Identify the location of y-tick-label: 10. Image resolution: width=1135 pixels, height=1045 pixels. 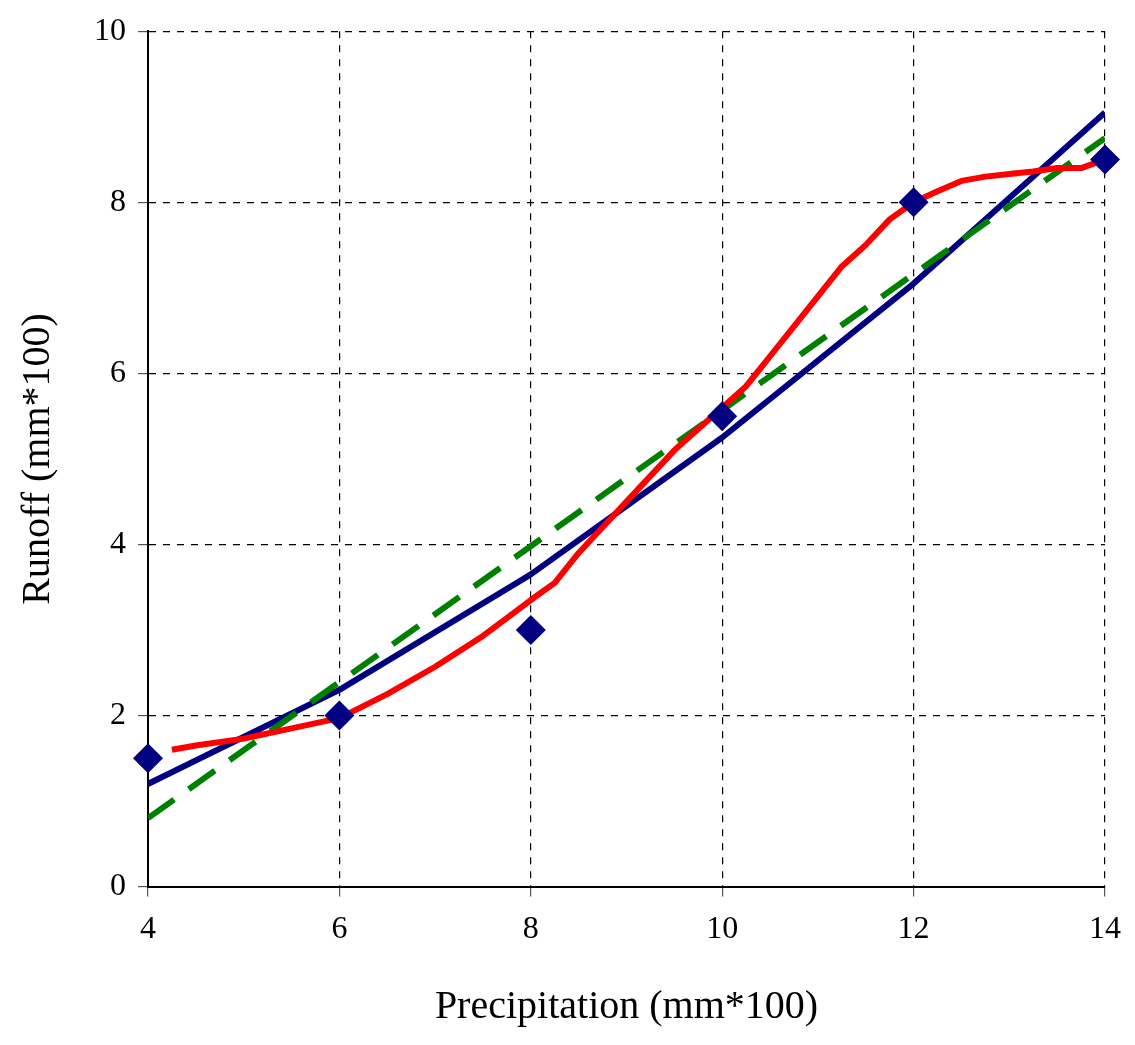
(110, 28).